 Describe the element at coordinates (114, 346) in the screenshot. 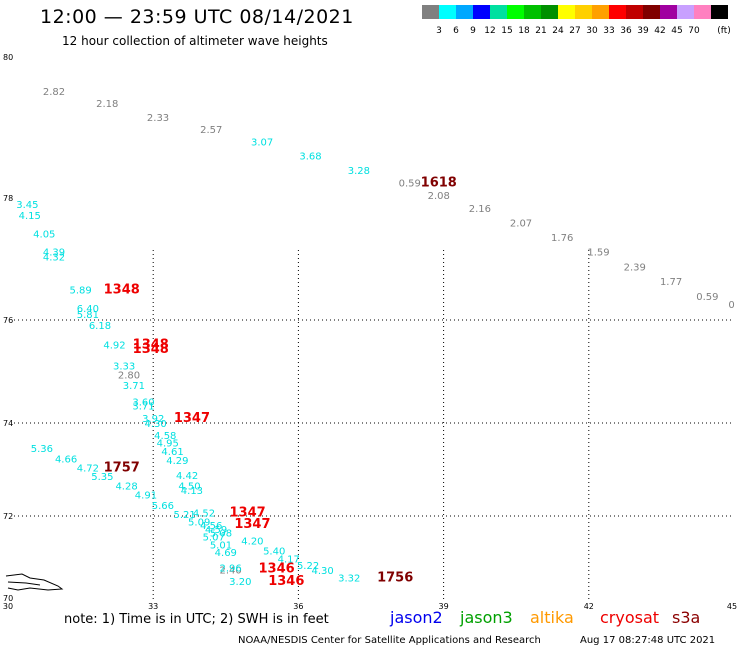

I see `wave-height-label: 4.92` at that location.